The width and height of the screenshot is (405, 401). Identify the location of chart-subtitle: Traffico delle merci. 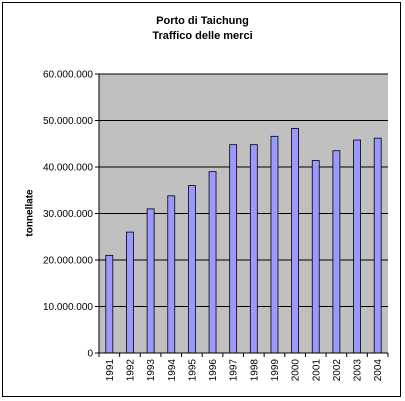
(202, 36).